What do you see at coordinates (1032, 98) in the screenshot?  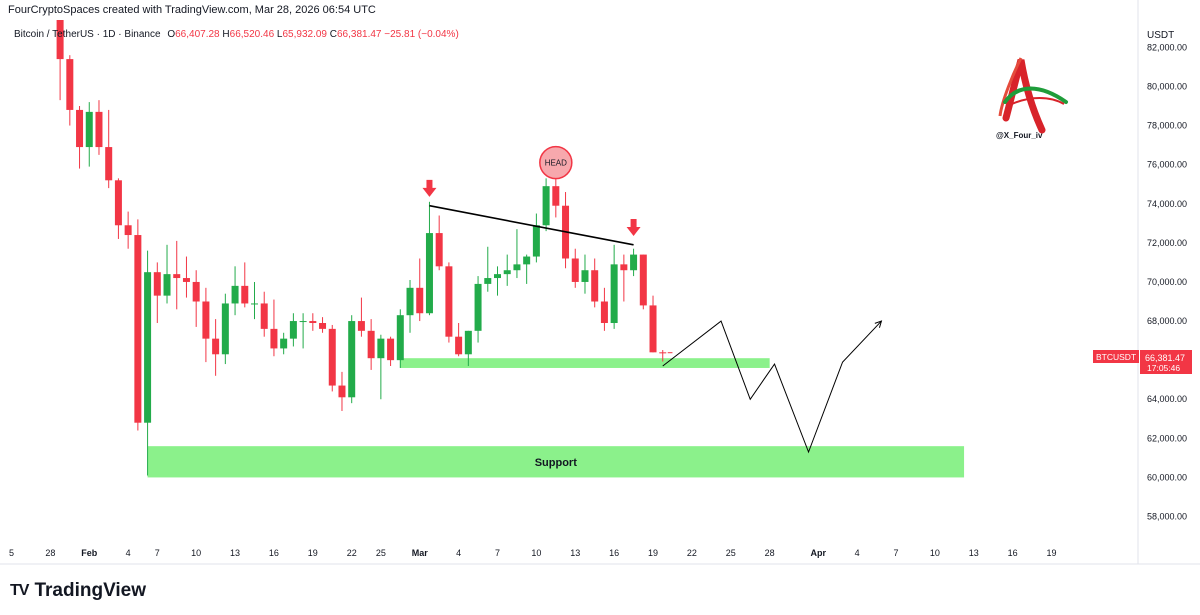 I see `red-green-a-logo-icon: @X_Four_iv` at bounding box center [1032, 98].